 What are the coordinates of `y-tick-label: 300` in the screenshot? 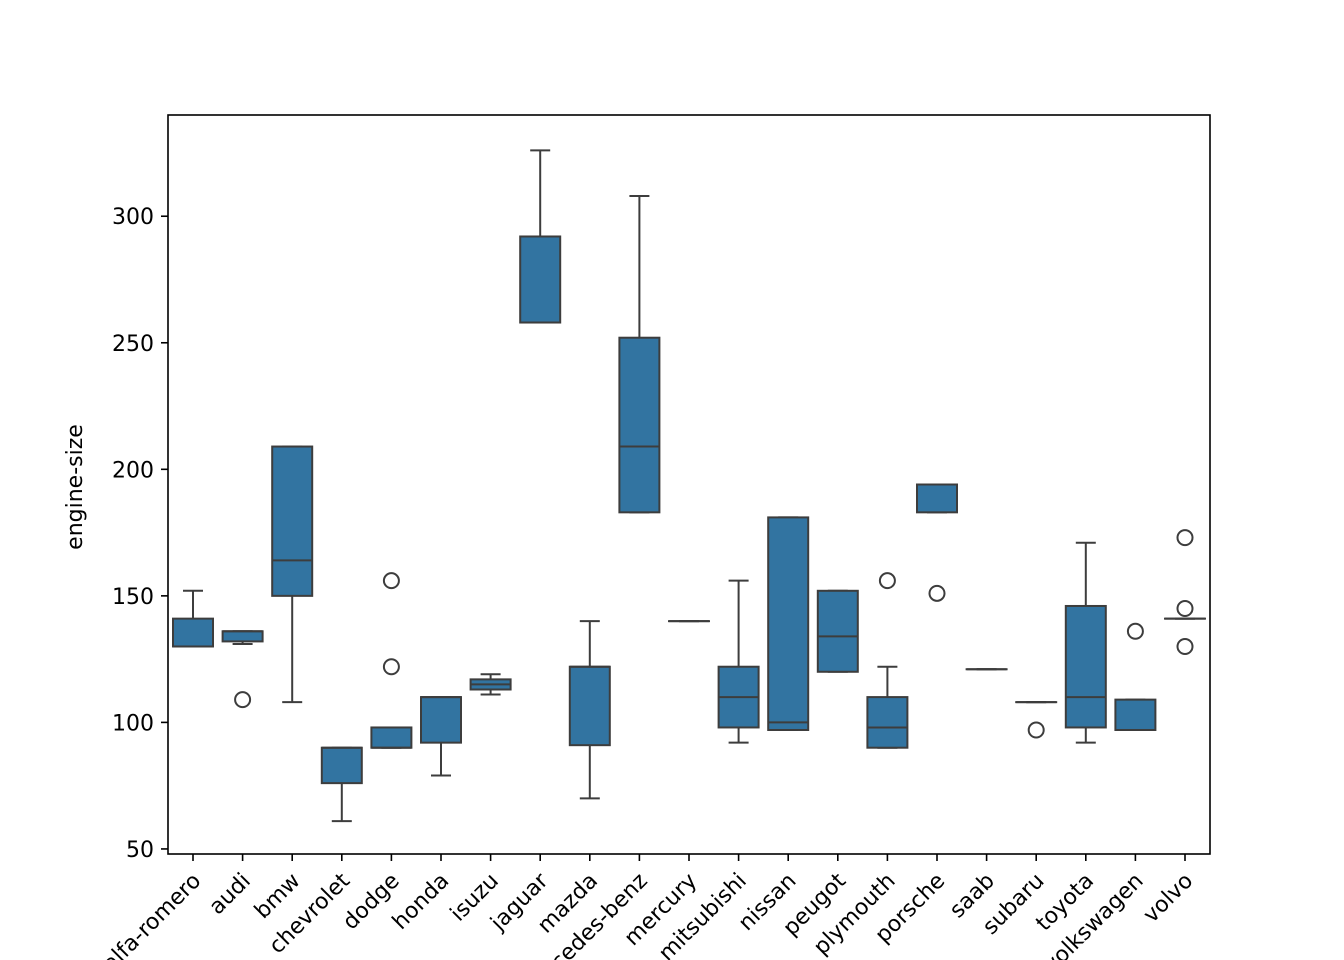 It's located at (133, 217).